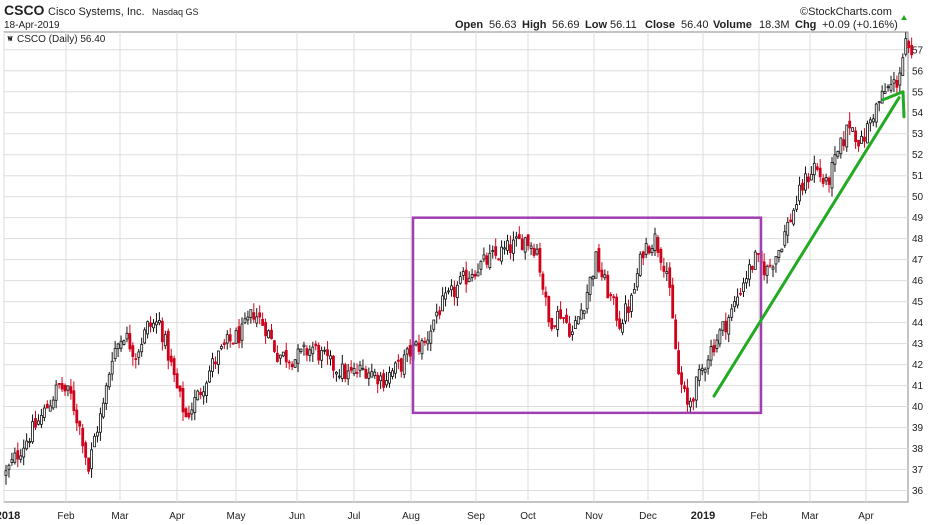  Describe the element at coordinates (918, 386) in the screenshot. I see `y-tick-label: 41` at that location.